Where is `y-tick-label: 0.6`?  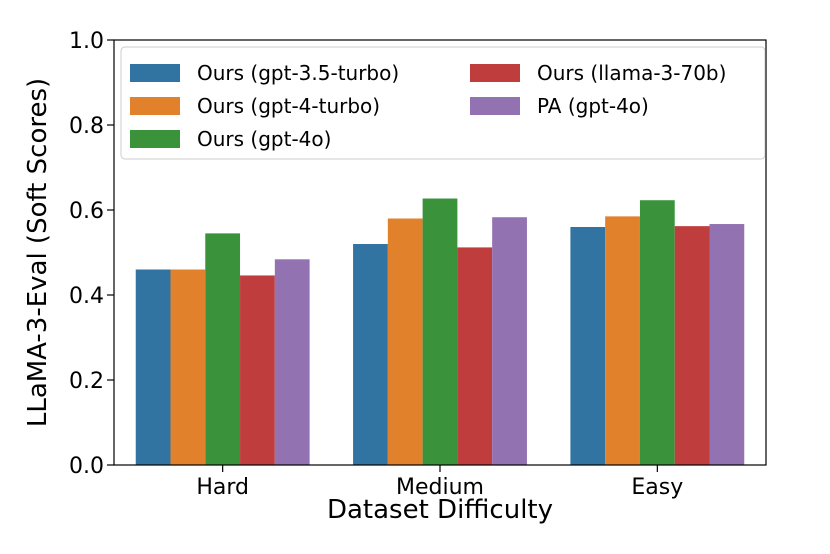
y-tick-label: 0.6 is located at coordinates (86, 211).